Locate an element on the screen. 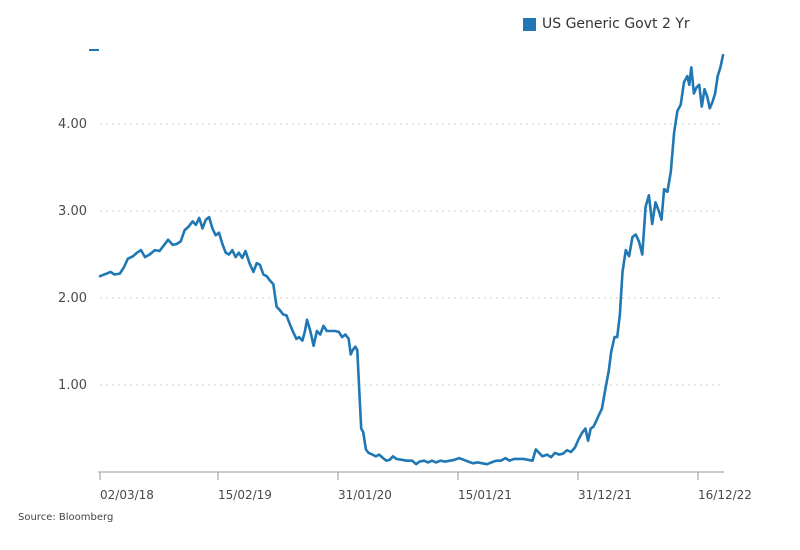 Image resolution: width=800 pixels, height=550 pixels. legend-label: US Generic Govt 2 Yr is located at coordinates (616, 24).